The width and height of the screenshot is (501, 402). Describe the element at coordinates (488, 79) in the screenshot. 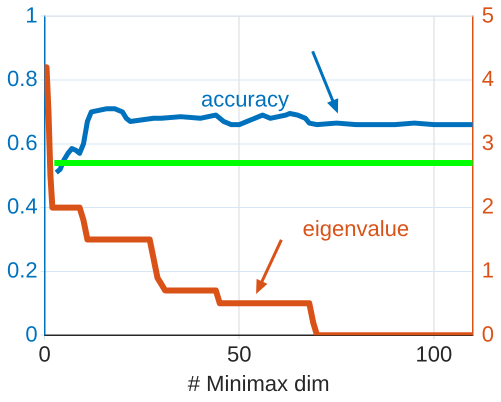

I see `y2-tick-label: 4` at that location.